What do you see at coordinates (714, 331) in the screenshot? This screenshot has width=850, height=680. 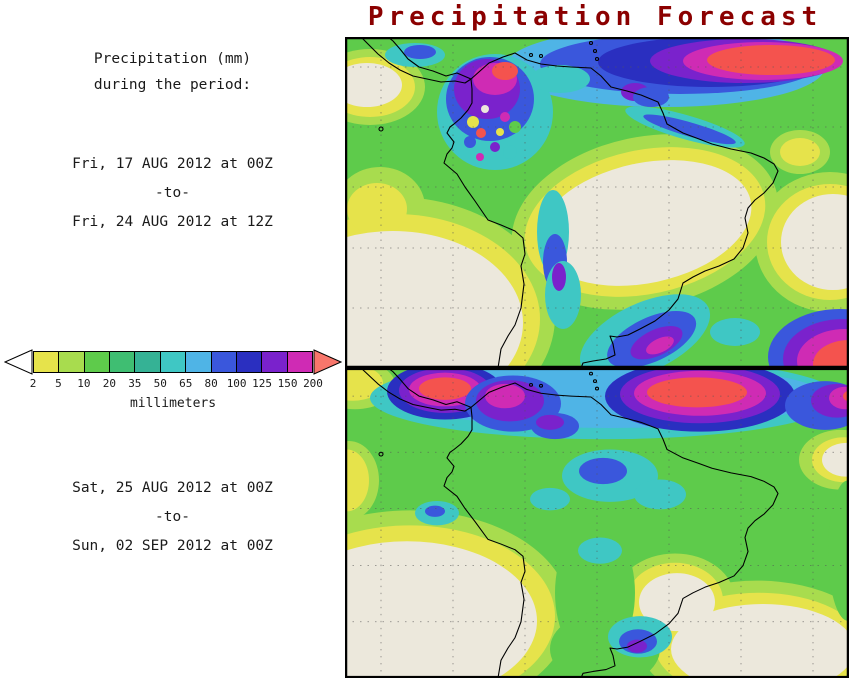 I see `southeast-rain-band` at bounding box center [714, 331].